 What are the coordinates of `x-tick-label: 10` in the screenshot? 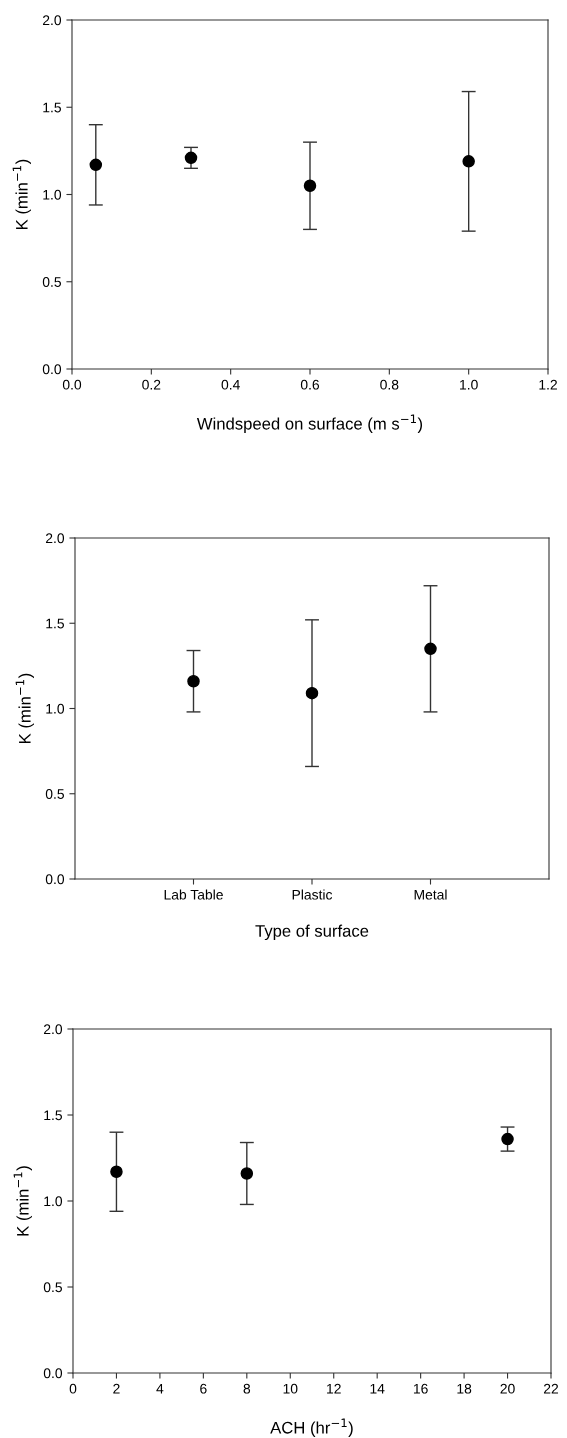 It's located at (290, 1388).